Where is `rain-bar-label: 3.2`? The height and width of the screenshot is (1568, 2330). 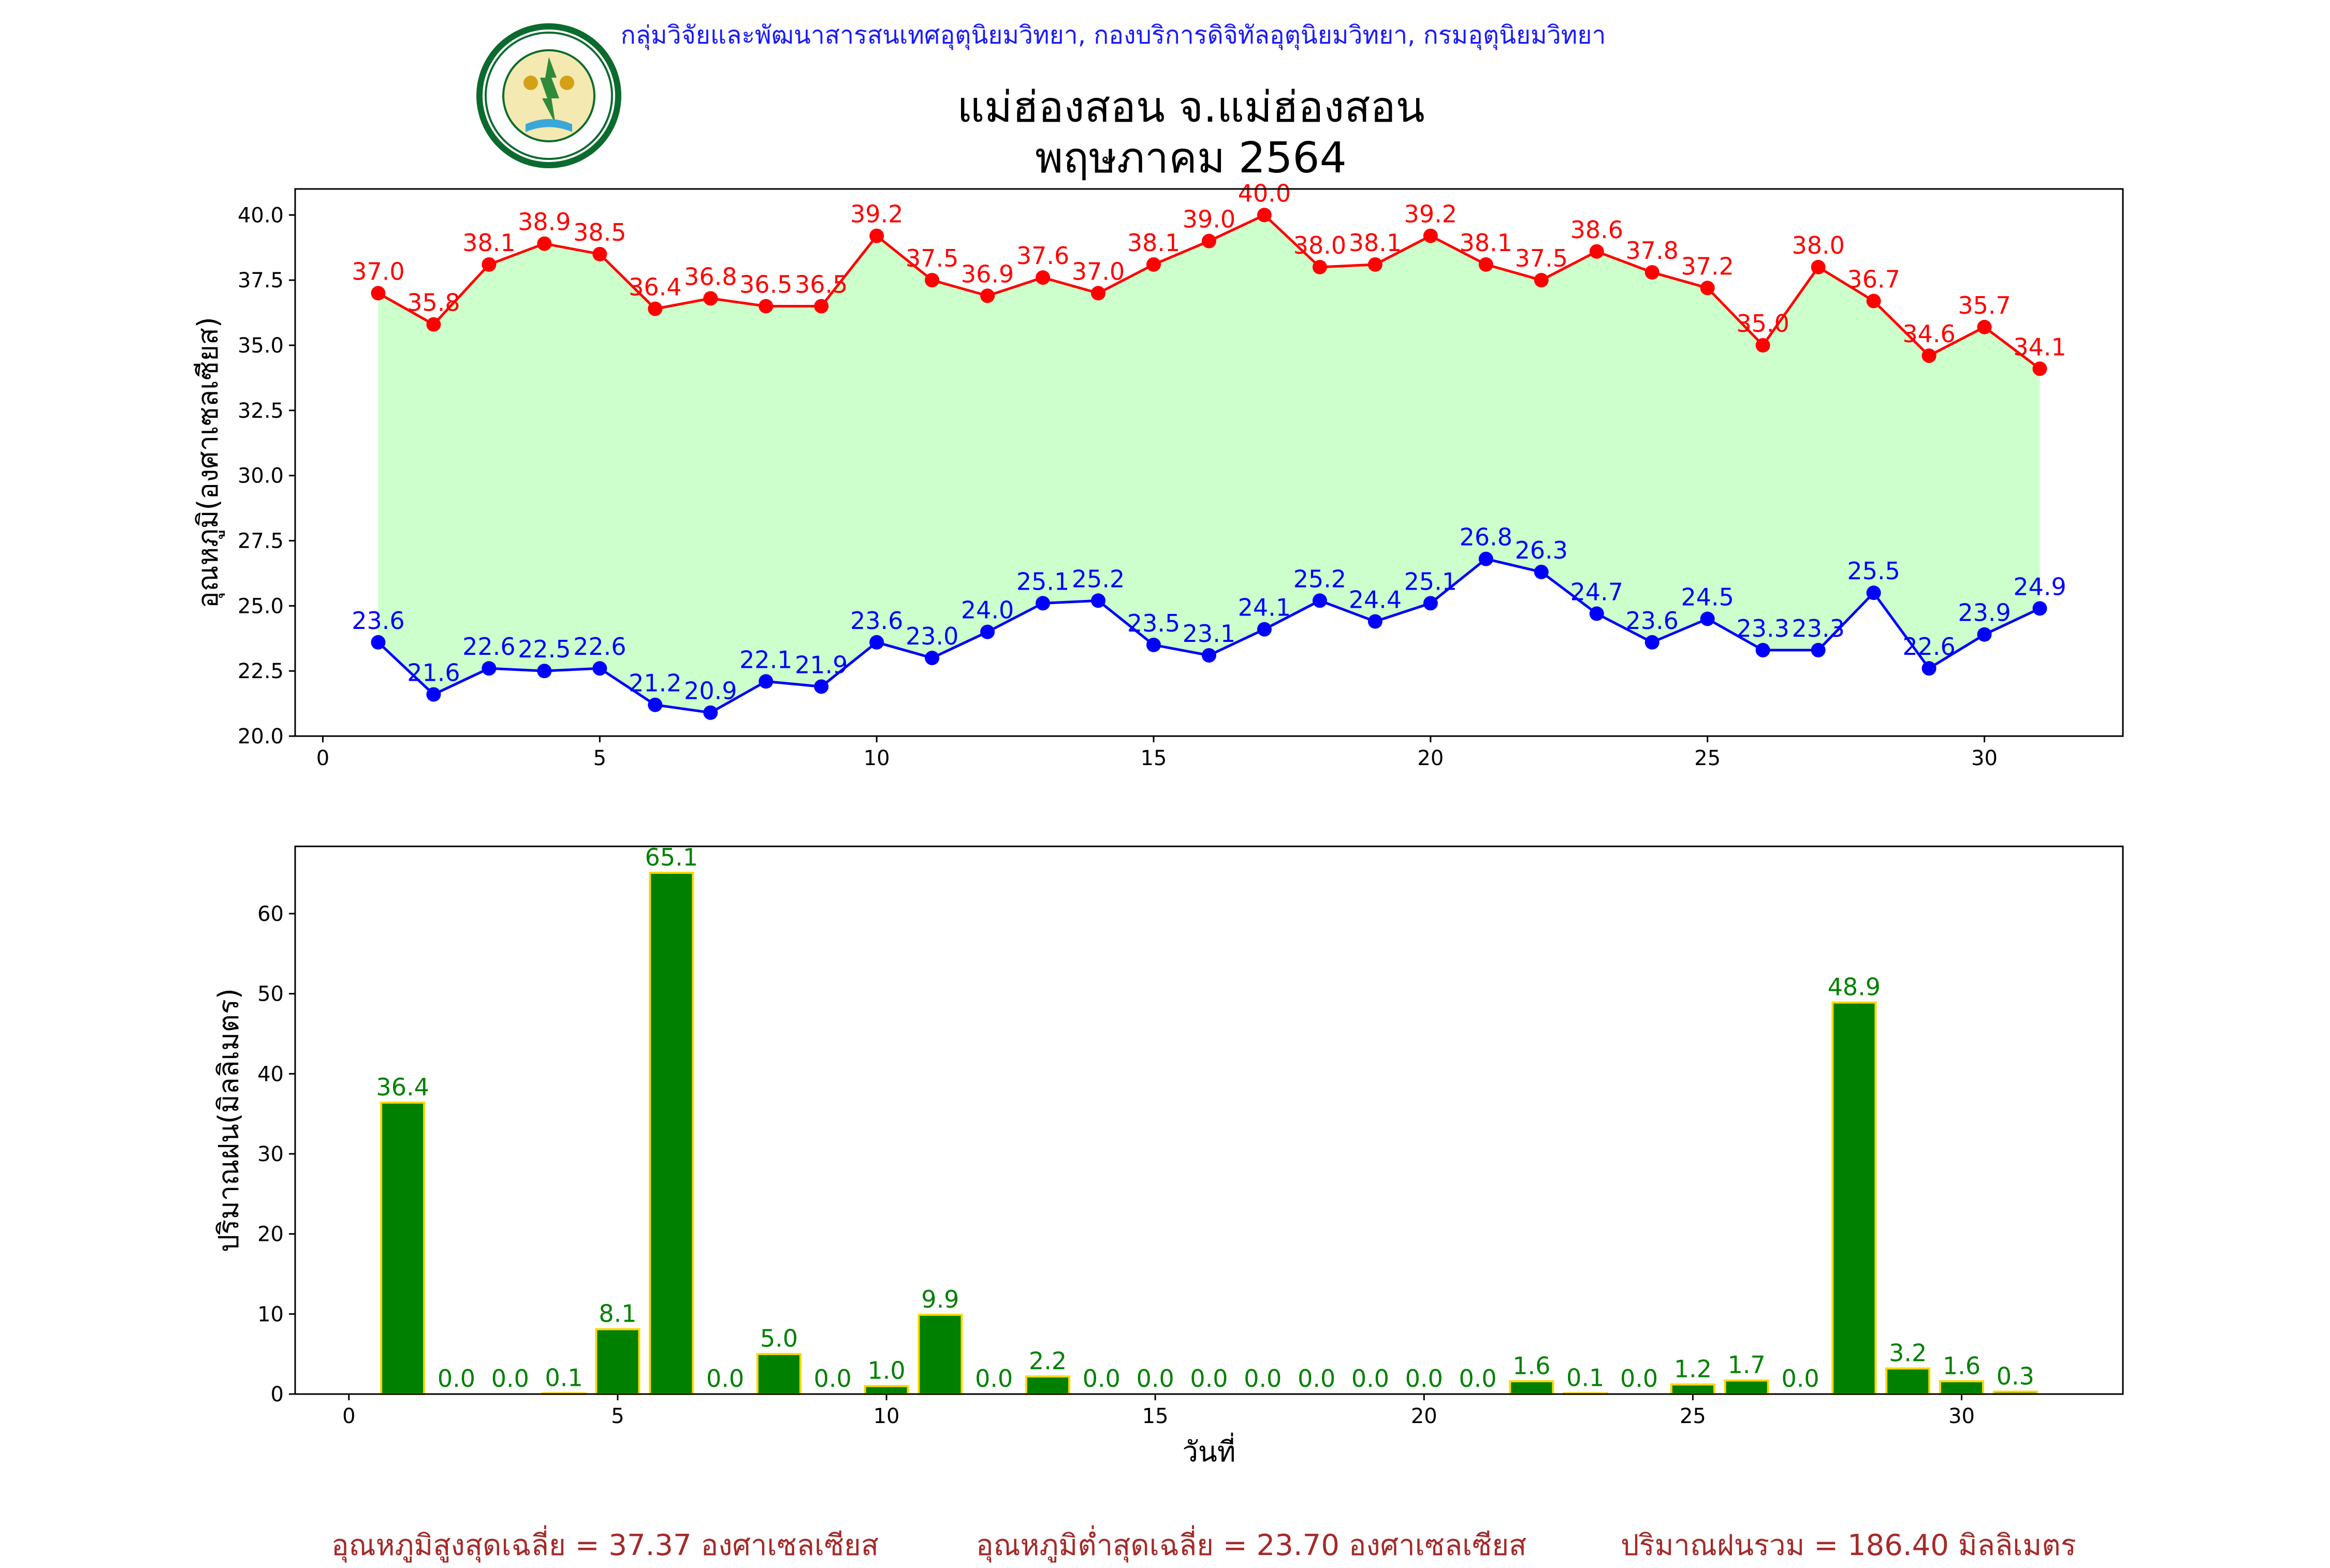 rain-bar-label: 3.2 is located at coordinates (1908, 1353).